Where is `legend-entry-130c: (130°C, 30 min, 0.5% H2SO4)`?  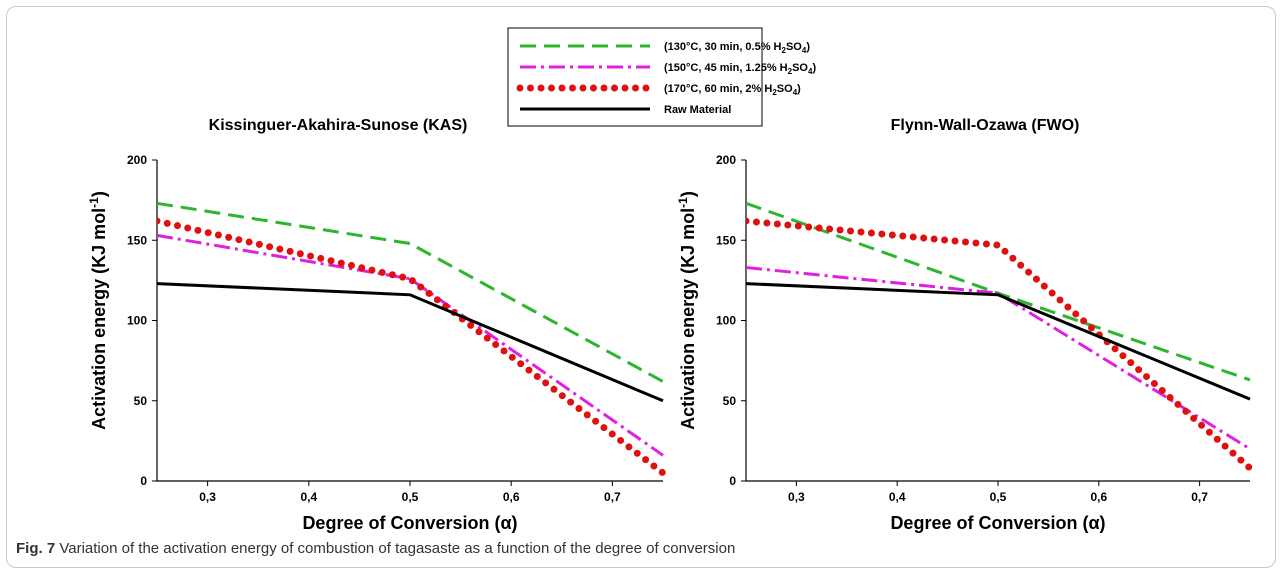 legend-entry-130c: (130°C, 30 min, 0.5% H2SO4) is located at coordinates (737, 48).